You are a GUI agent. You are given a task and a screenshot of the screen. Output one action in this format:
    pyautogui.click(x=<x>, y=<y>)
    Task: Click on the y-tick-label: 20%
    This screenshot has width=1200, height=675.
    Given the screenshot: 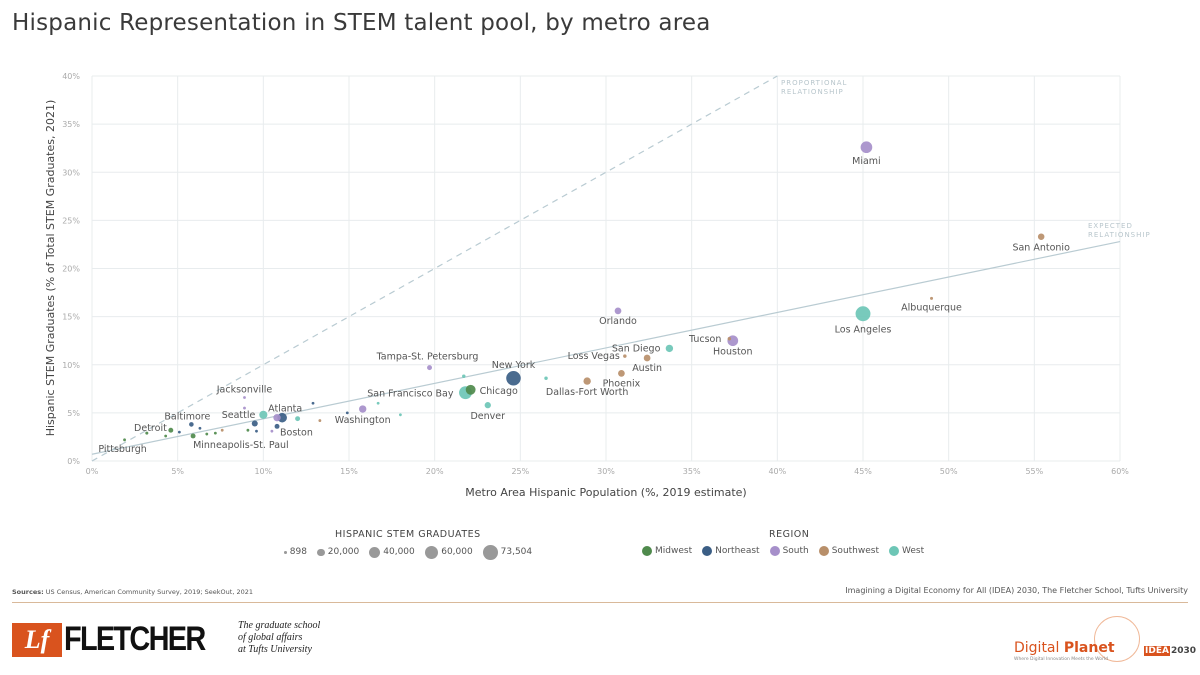 What is the action you would take?
    pyautogui.click(x=71, y=269)
    